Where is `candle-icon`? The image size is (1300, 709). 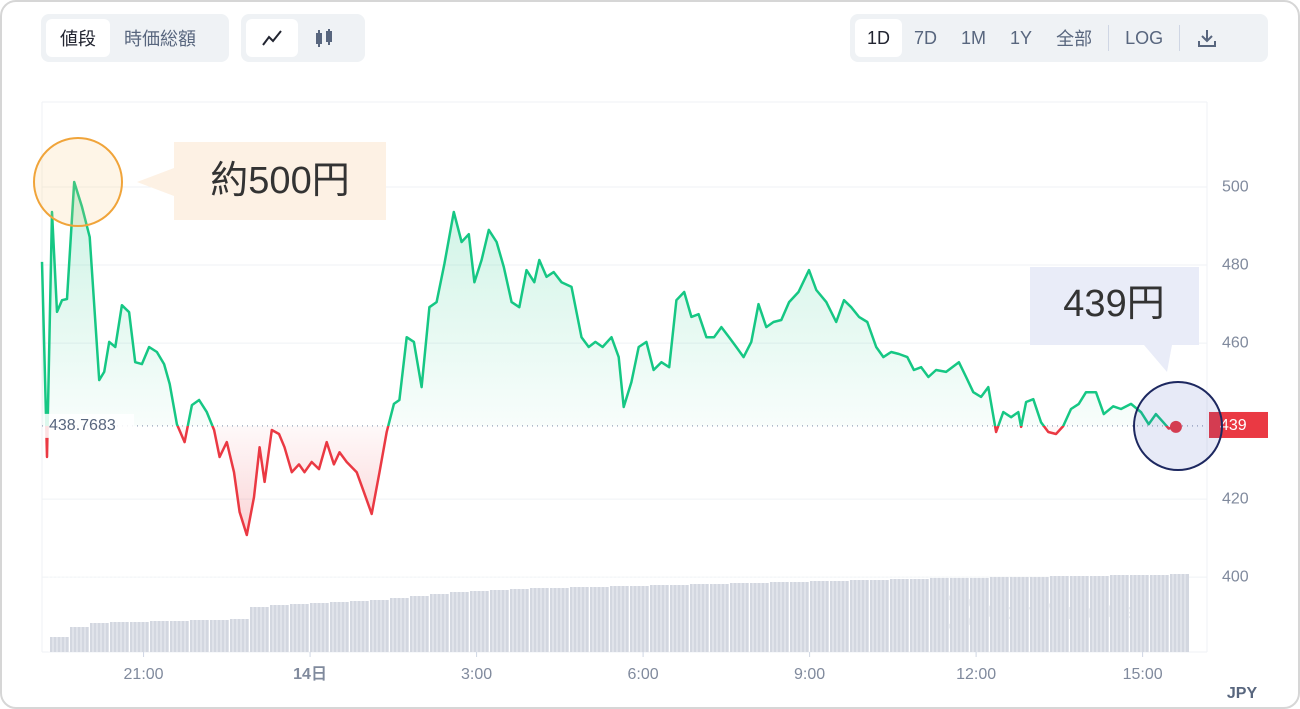
candle-icon is located at coordinates (324, 38).